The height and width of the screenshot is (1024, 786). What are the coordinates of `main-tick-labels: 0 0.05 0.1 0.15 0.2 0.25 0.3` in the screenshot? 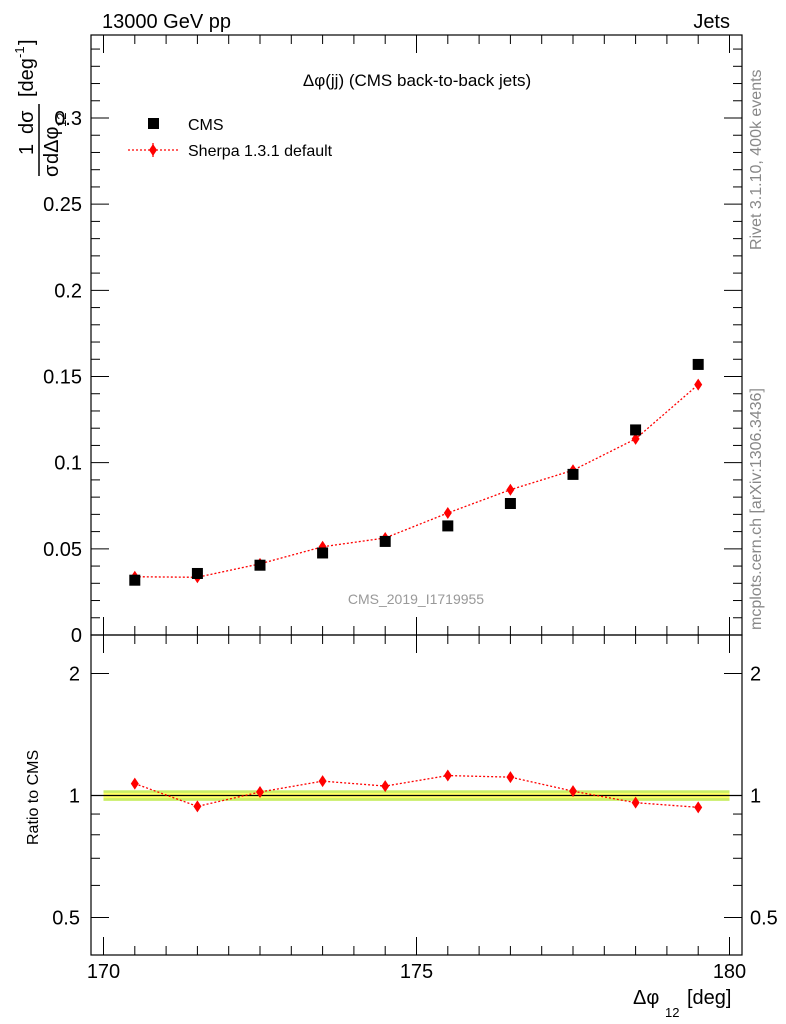 It's located at (62, 377).